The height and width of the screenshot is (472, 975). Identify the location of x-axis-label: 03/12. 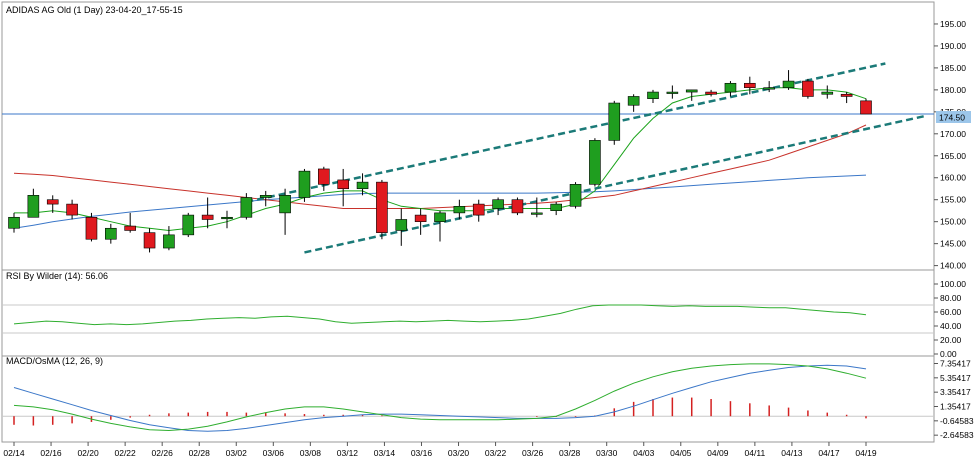
(348, 453).